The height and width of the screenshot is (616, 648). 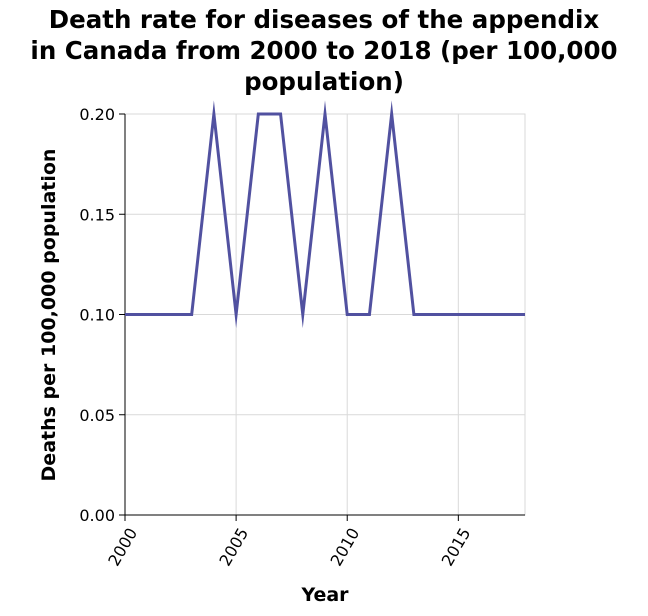 What do you see at coordinates (97, 114) in the screenshot?
I see `y-tick-label: 0.20` at bounding box center [97, 114].